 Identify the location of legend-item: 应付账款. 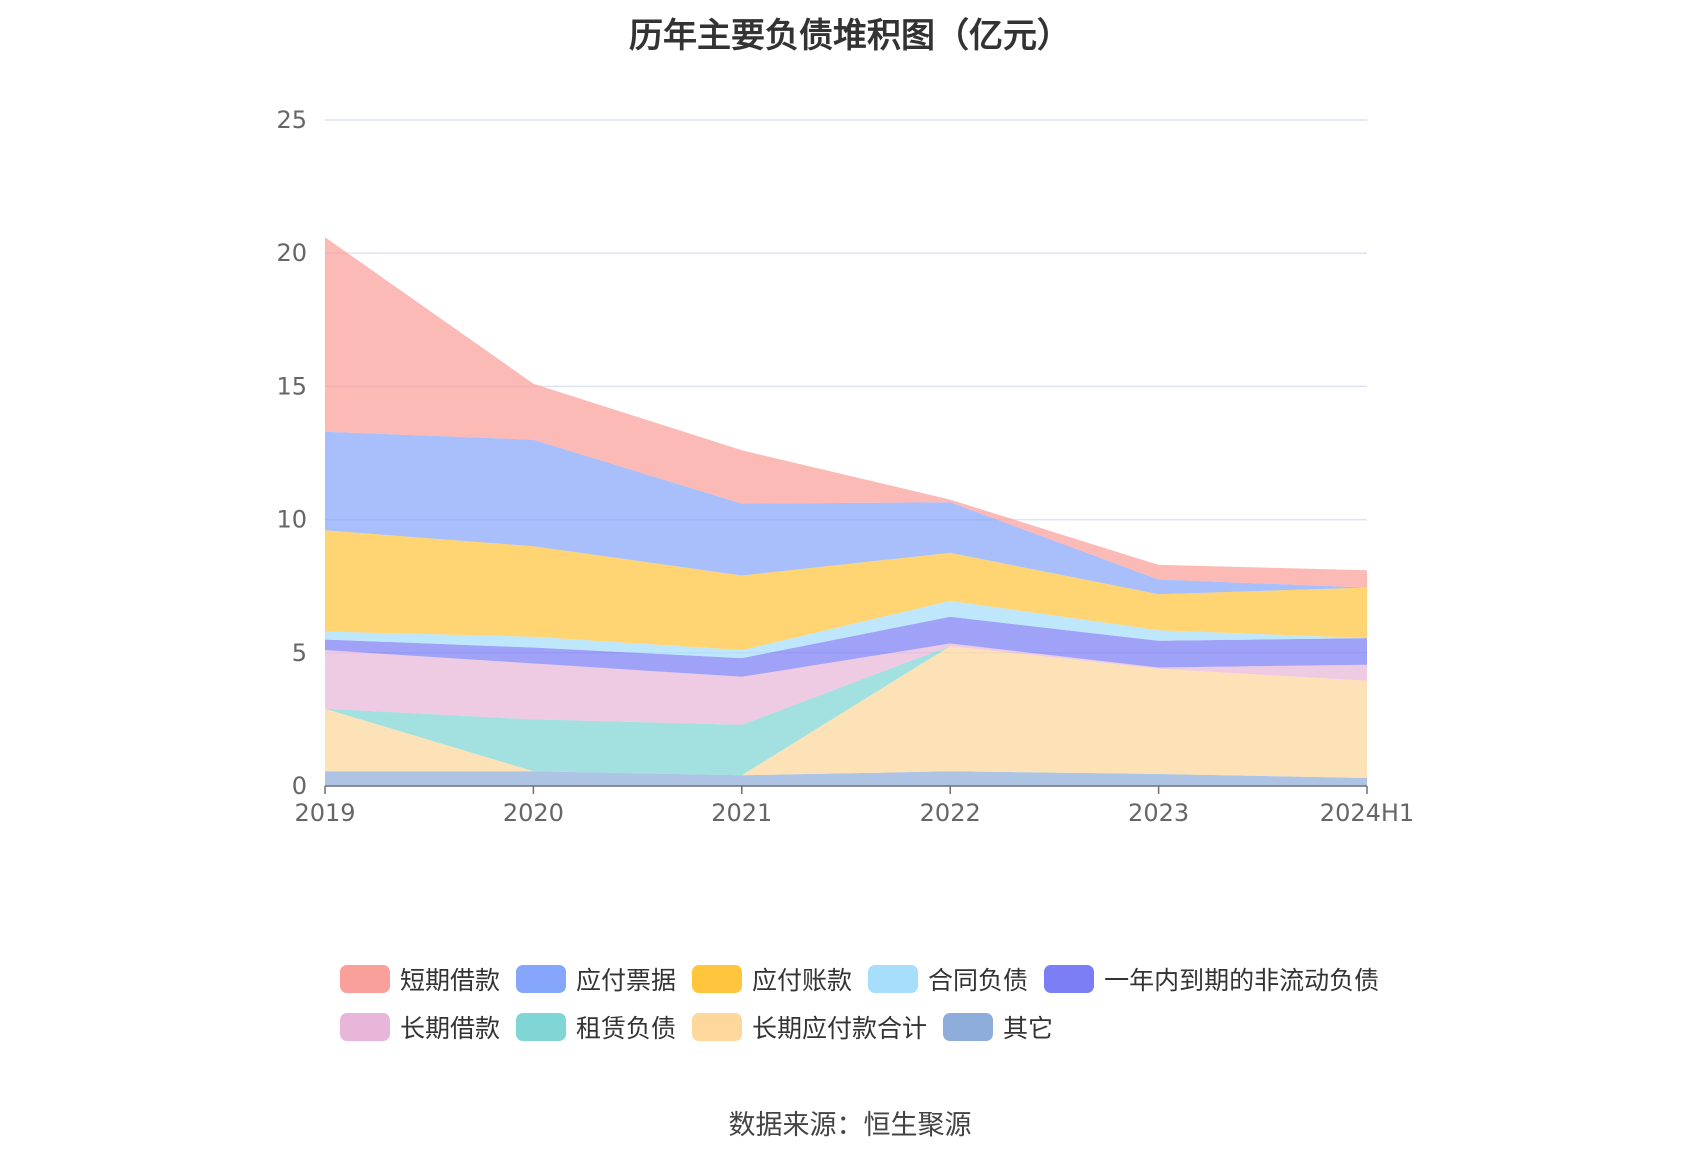
(772, 979).